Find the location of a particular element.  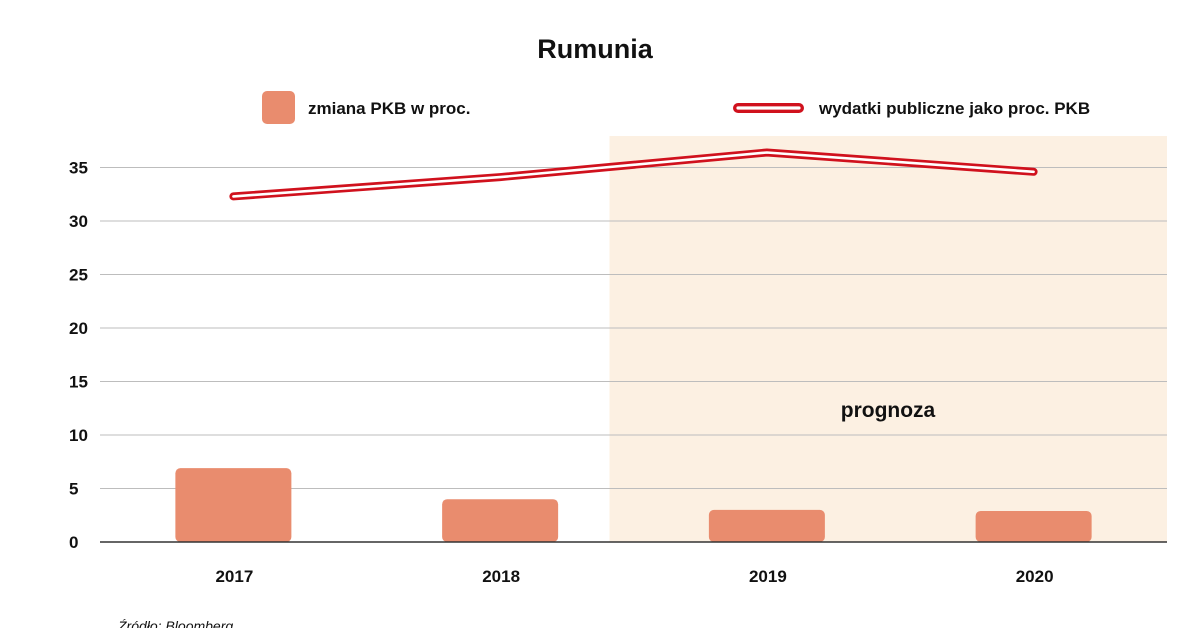

source-note: Źródło: Bloomberg is located at coordinates (175, 623).